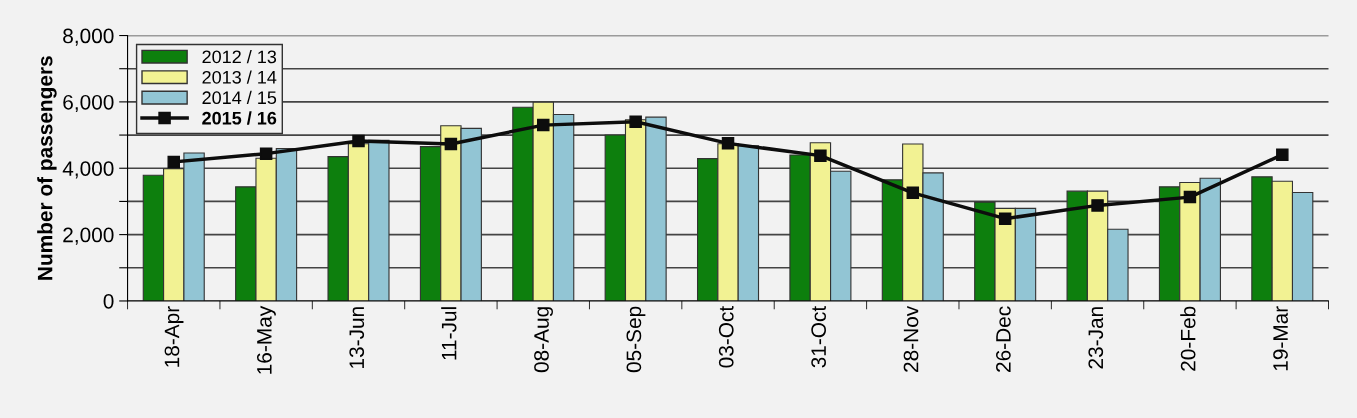 The height and width of the screenshot is (418, 1357). Describe the element at coordinates (357, 337) in the screenshot. I see `x-tick-label: 13-Jun` at that location.